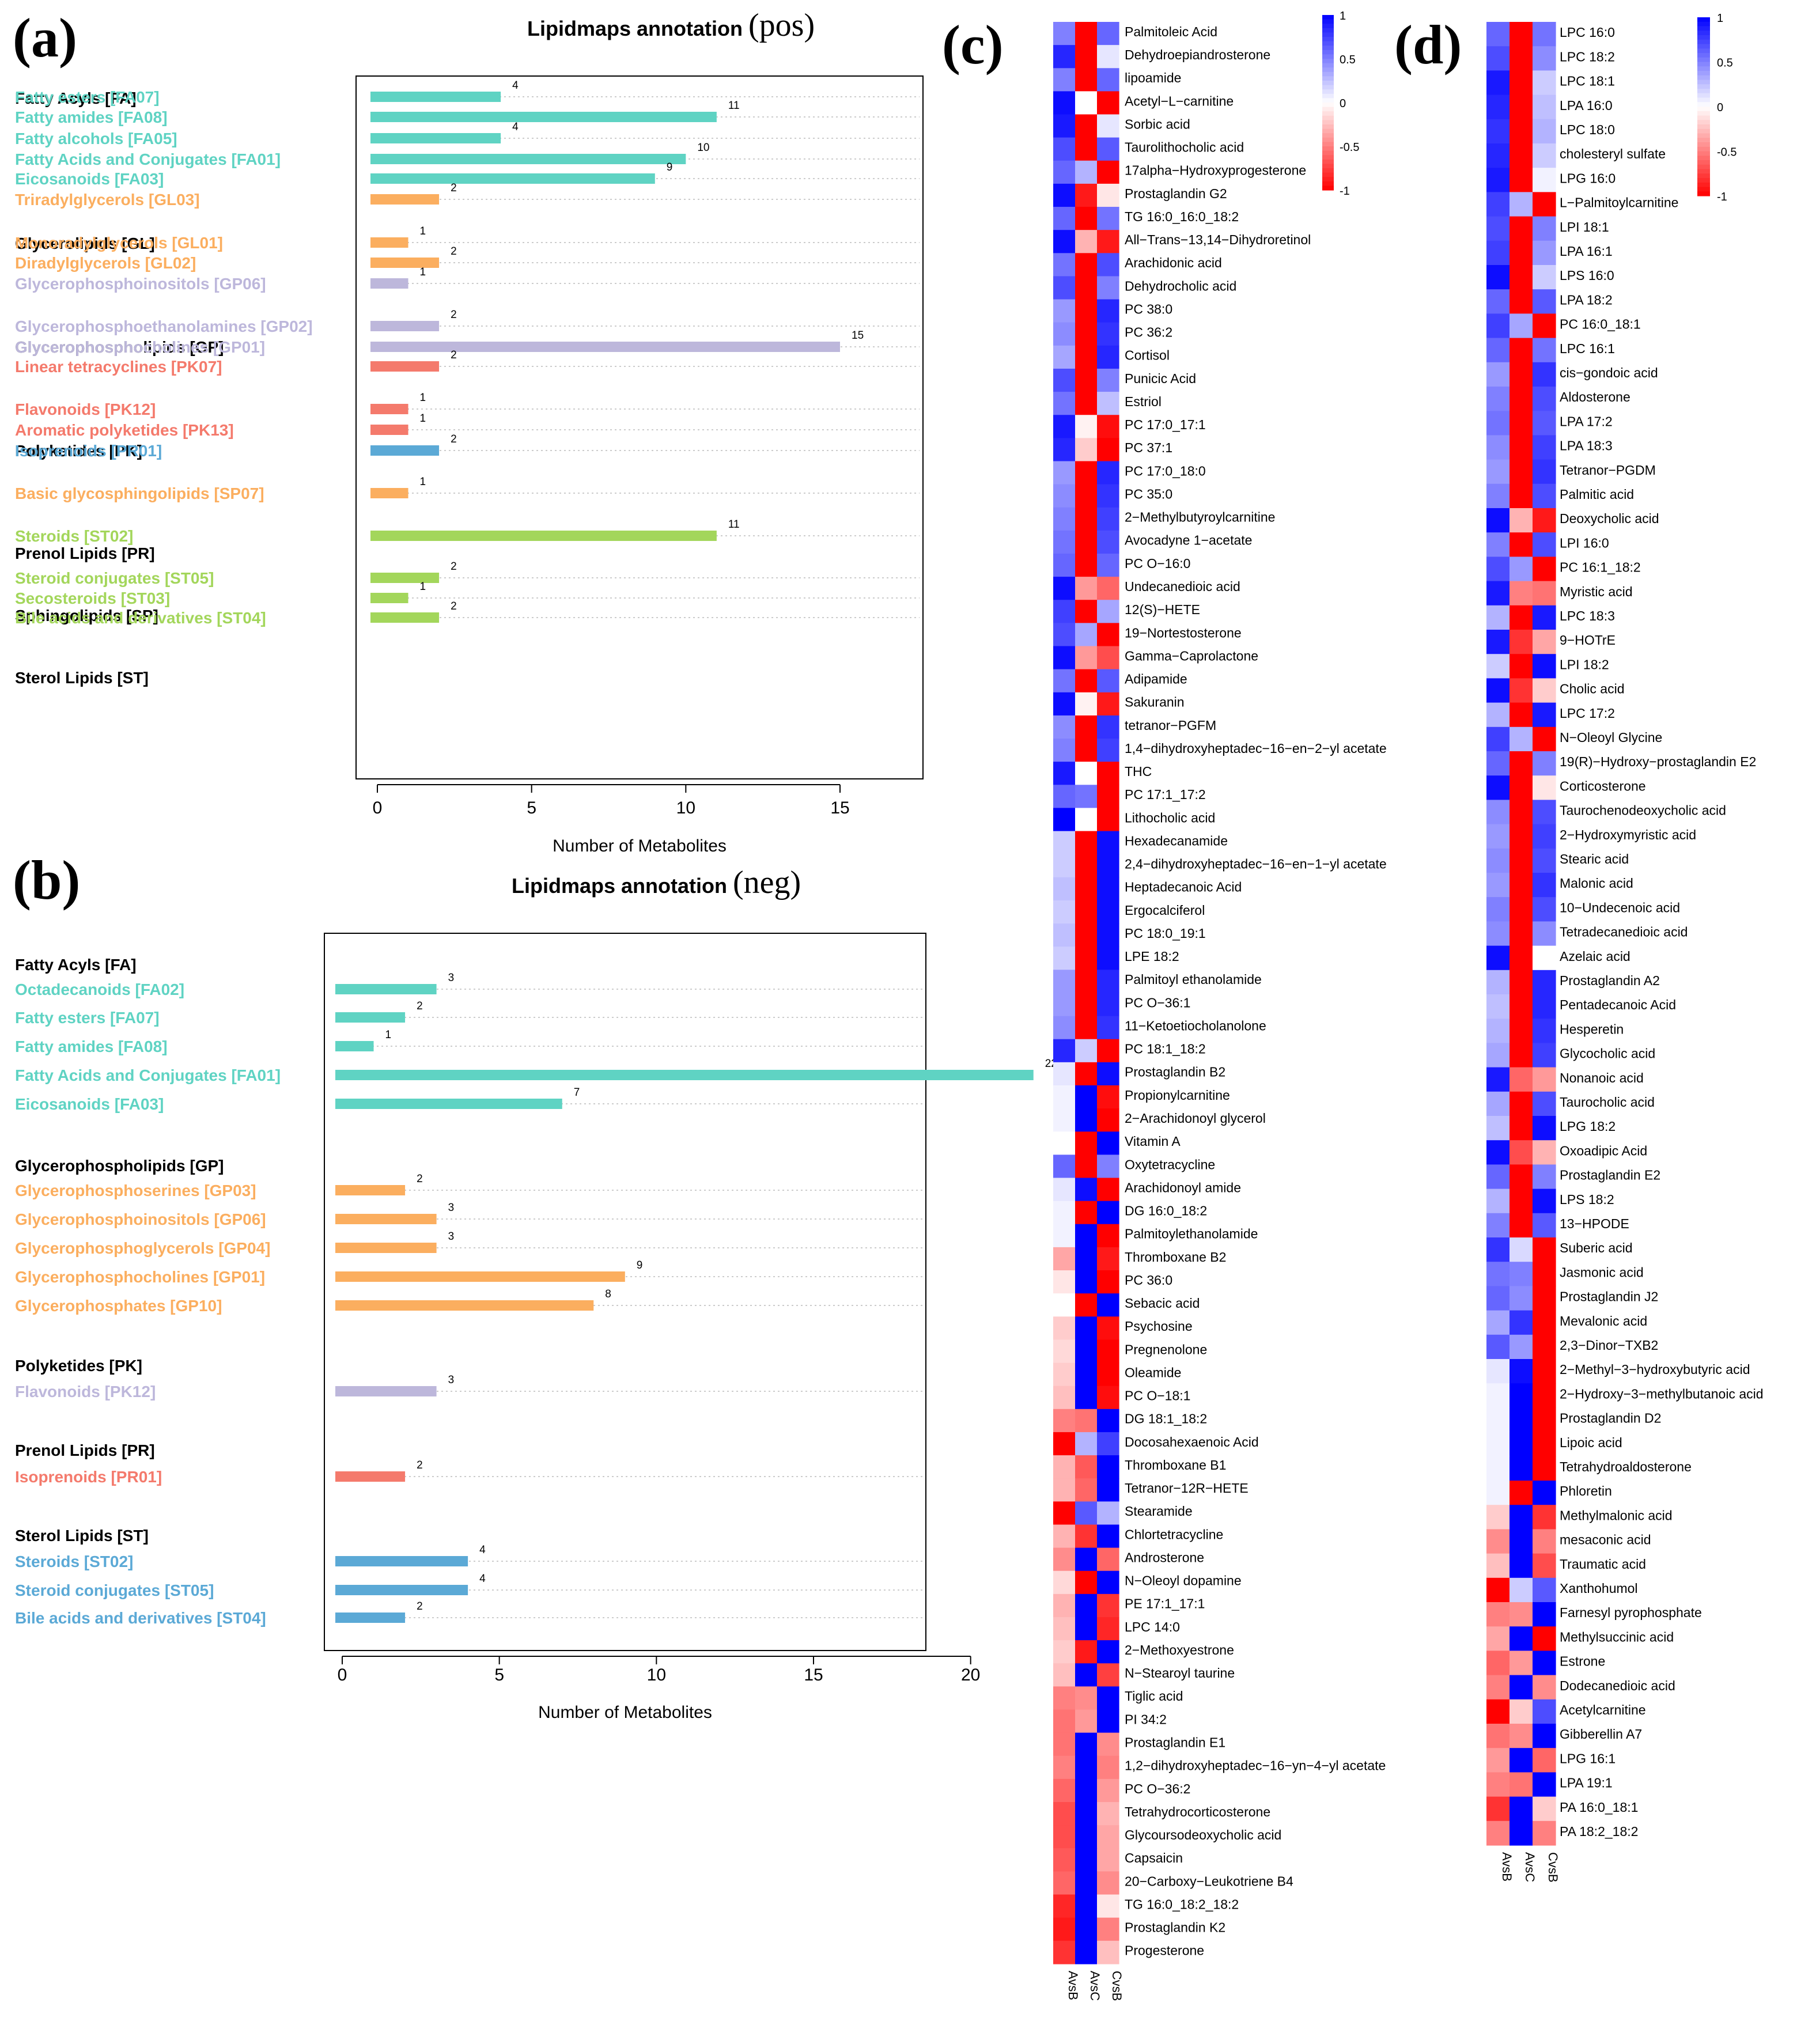 The image size is (1797, 2044). I want to click on chart-b-x-axis-label: Number of Metabolites, so click(625, 1712).